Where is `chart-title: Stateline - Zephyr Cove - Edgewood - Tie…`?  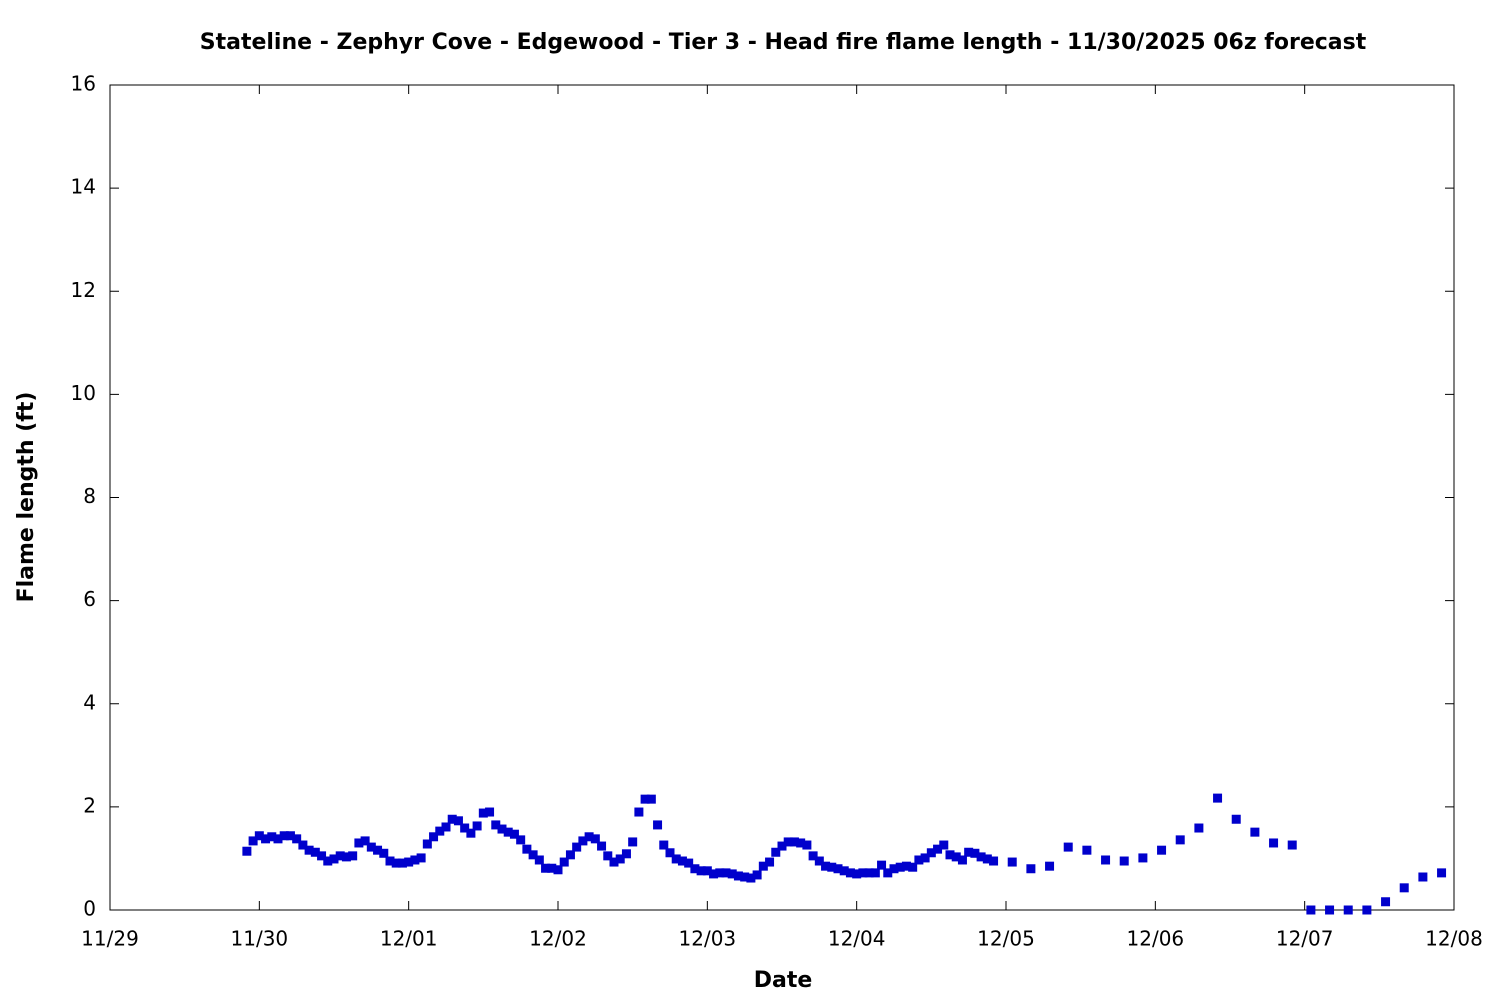 chart-title: Stateline - Zephyr Cove - Edgewood - Tie… is located at coordinates (783, 42).